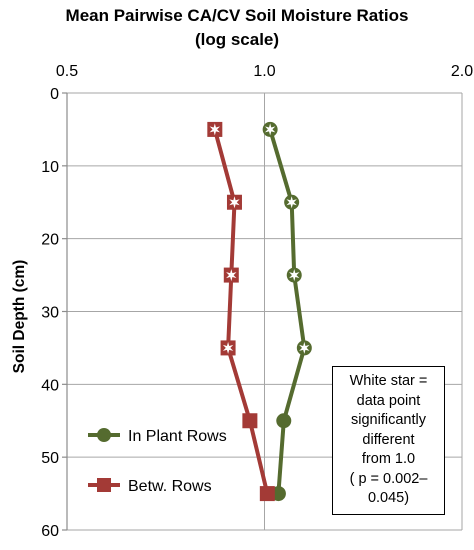 The width and height of the screenshot is (474, 550). Describe the element at coordinates (19, 317) in the screenshot. I see `y-axis-label: Soil Depth (cm)` at that location.